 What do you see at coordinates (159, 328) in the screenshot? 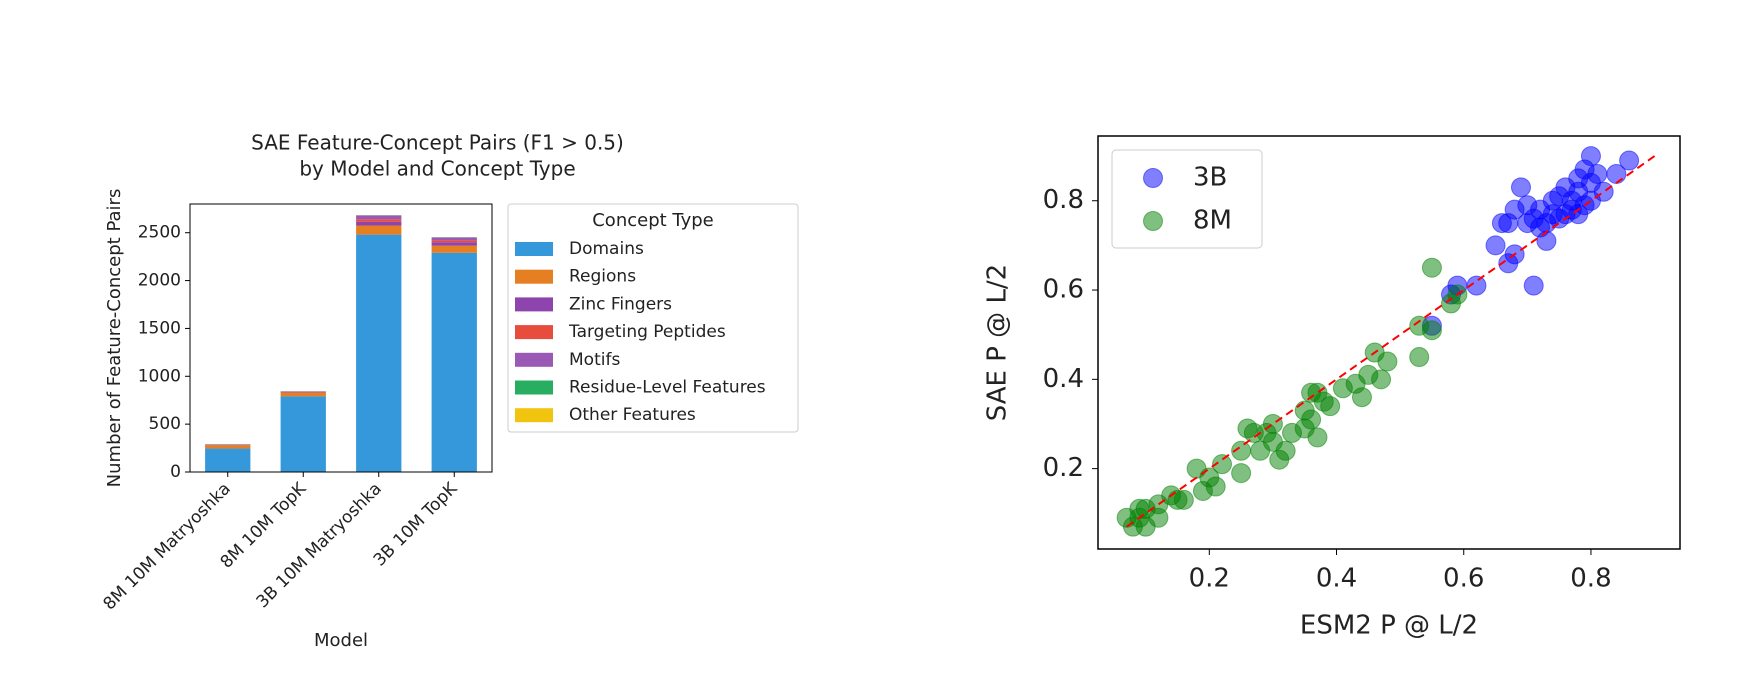
I see `y-tick-label: 1500` at bounding box center [159, 328].